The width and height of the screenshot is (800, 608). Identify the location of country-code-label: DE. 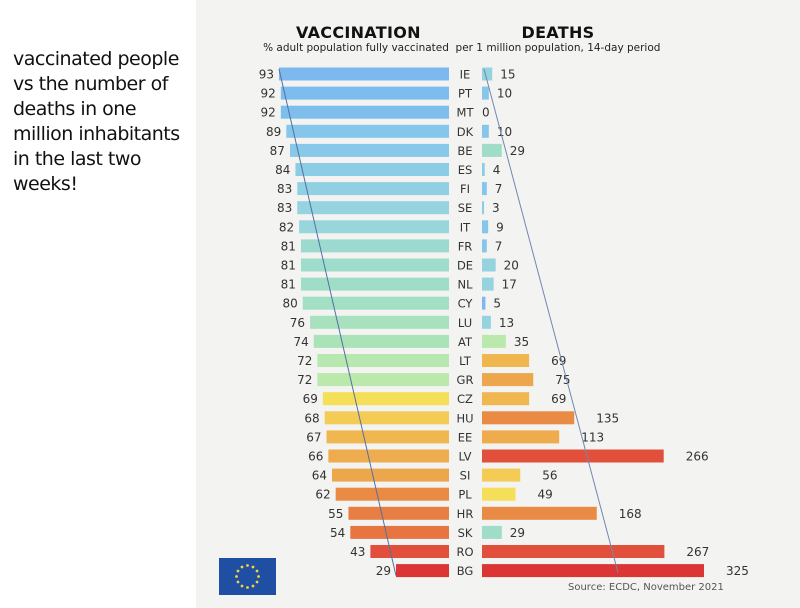
(465, 266).